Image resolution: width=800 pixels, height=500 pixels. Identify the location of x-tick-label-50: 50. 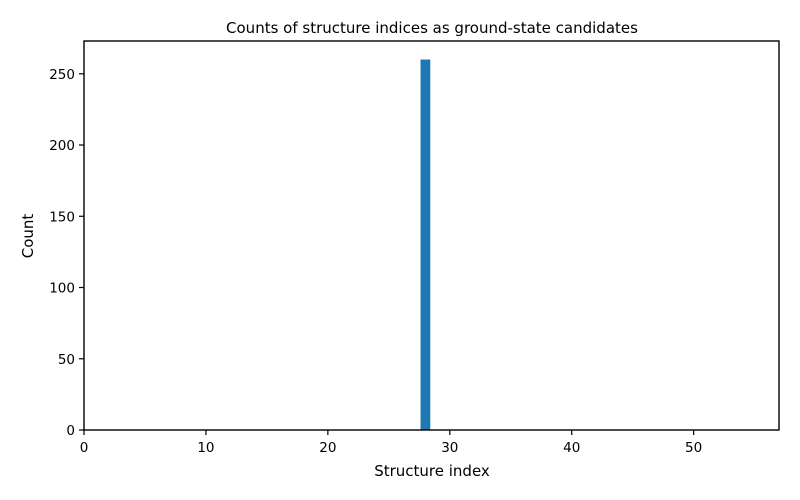
(693, 448).